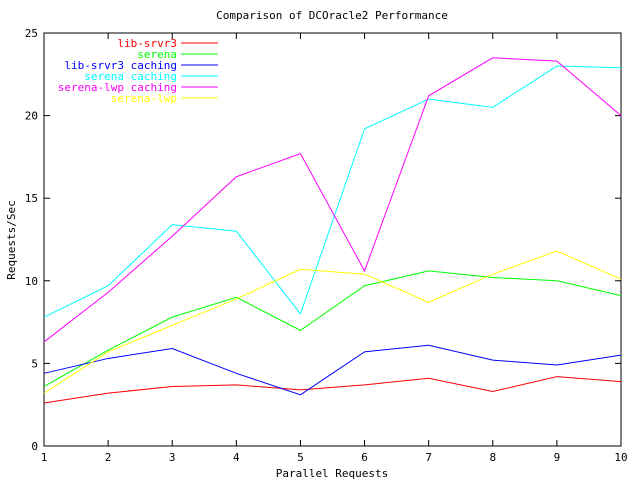 This screenshot has width=640, height=480. I want to click on x-tick-label: 10, so click(620, 457).